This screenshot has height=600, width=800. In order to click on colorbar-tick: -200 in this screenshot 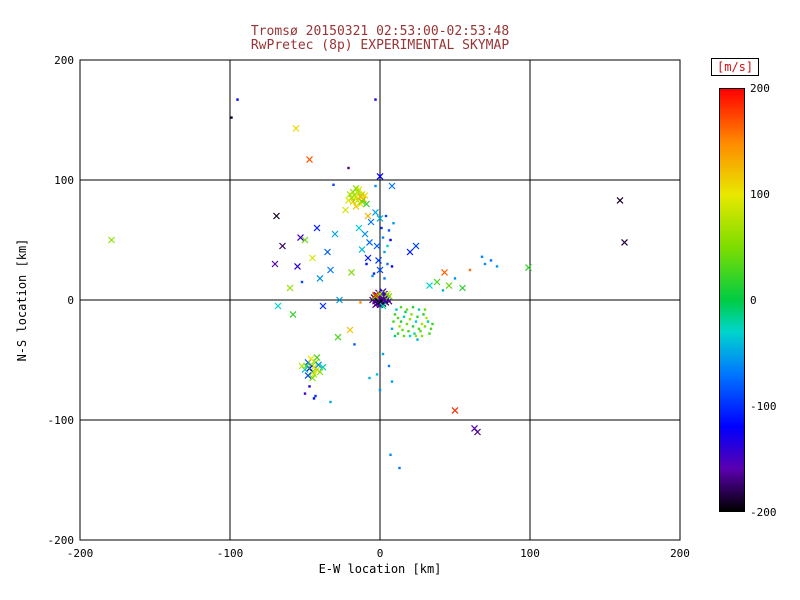, I will do `click(763, 512)`.